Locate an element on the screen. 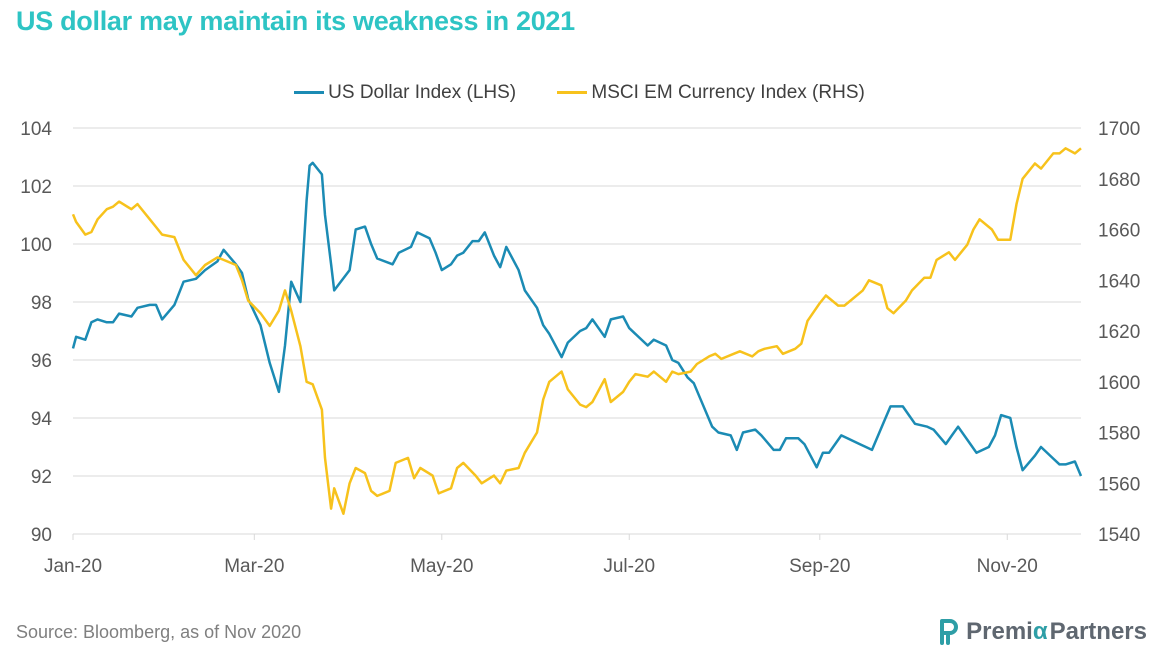  x-tick-label: Mar-20 is located at coordinates (254, 566).